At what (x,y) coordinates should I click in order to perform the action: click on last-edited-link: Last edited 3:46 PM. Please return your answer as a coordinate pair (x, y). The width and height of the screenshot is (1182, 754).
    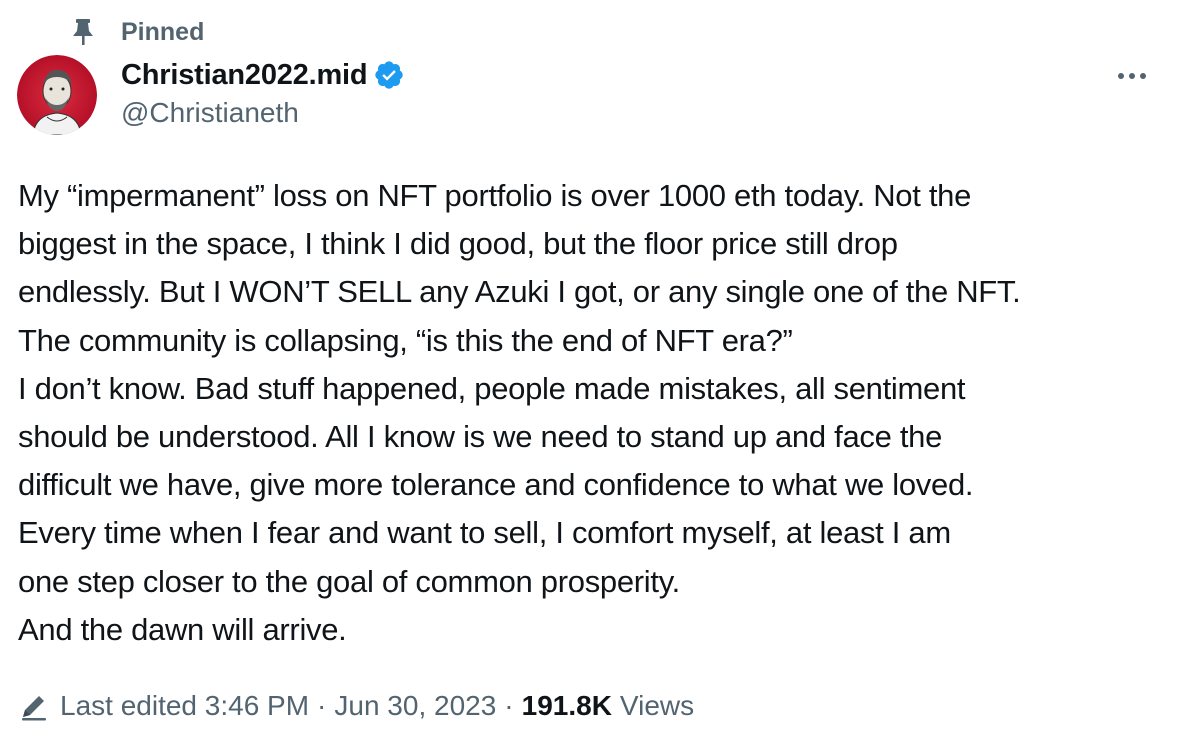
    Looking at the image, I should click on (185, 705).